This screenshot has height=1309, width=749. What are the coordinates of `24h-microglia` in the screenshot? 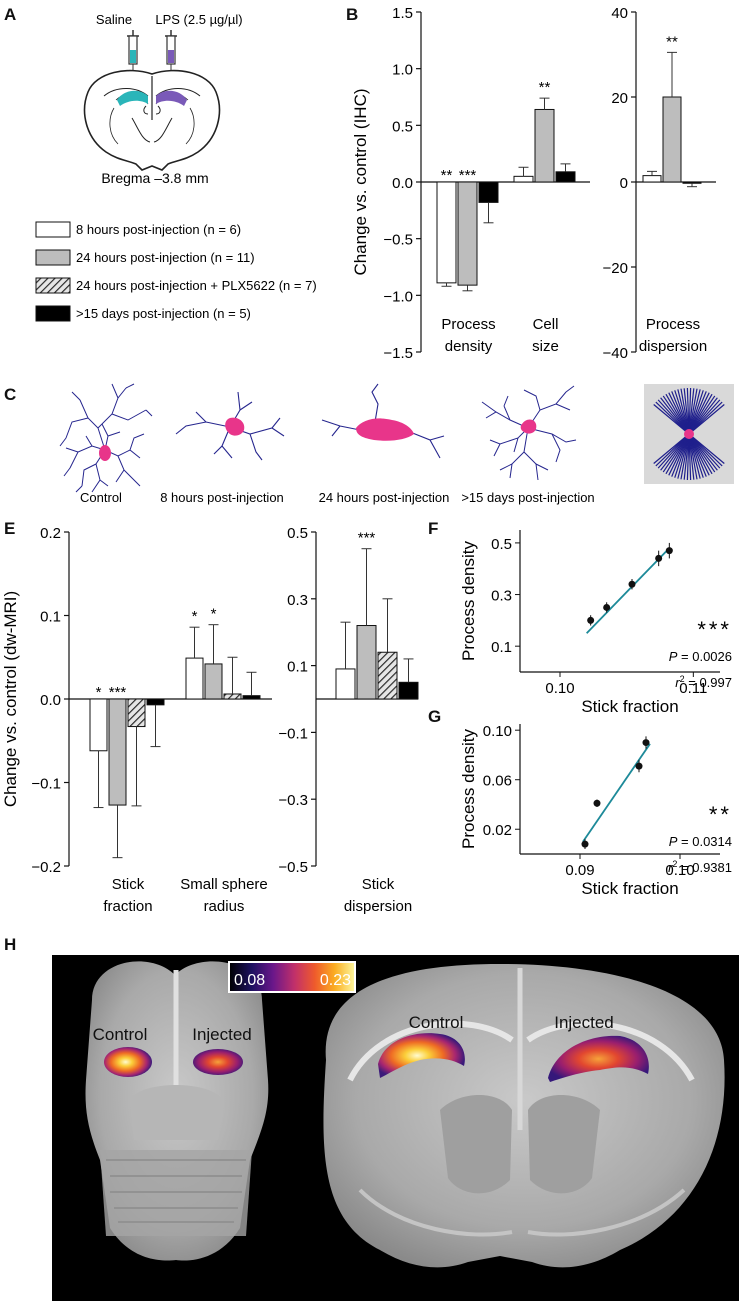 It's located at (383, 421).